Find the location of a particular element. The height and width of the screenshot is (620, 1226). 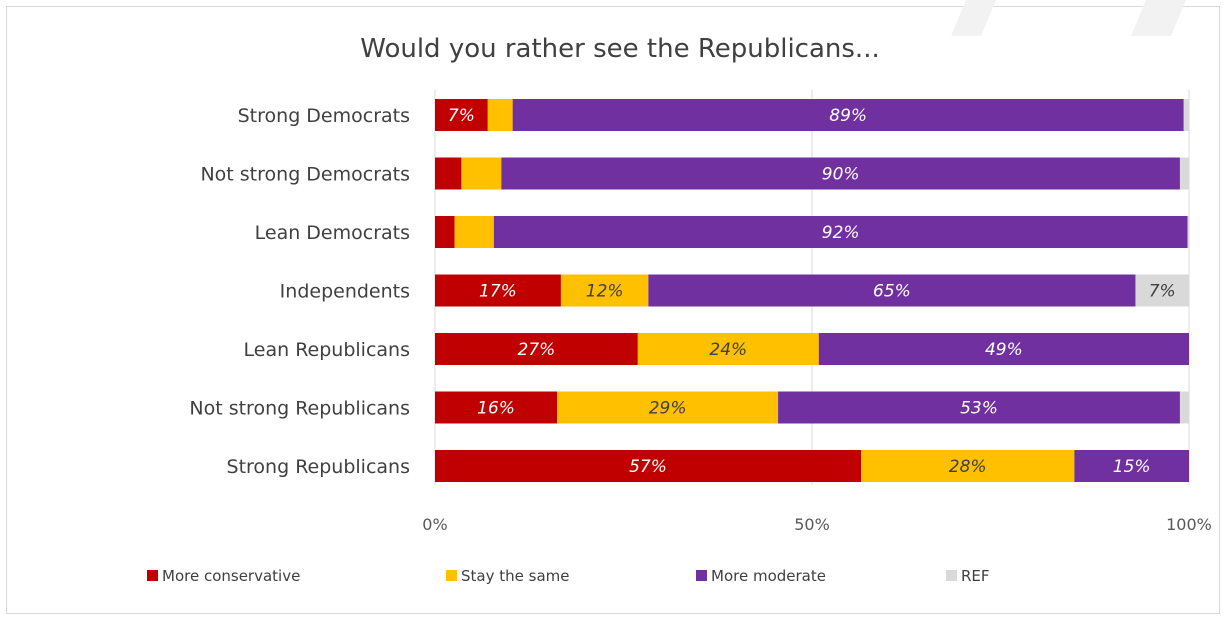

x-tick-label: 50% is located at coordinates (812, 524).